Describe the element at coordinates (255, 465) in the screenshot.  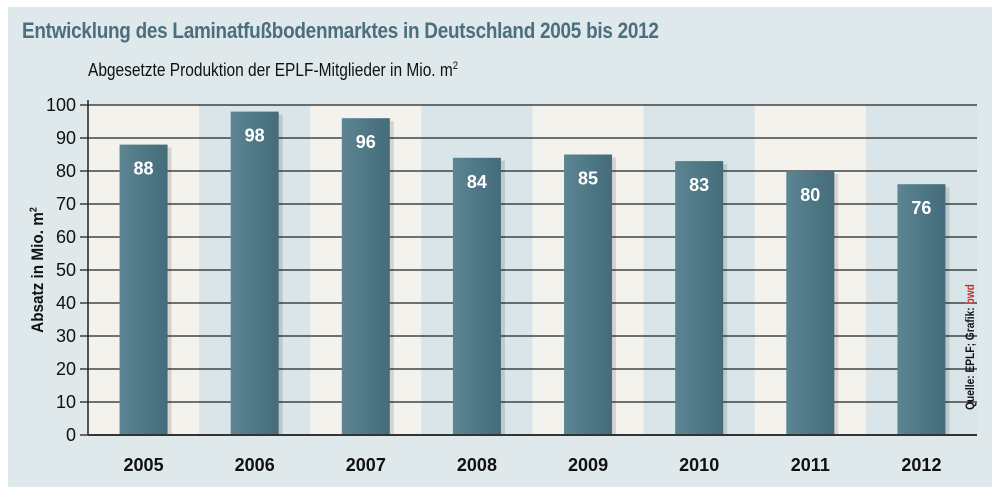
I see `x-tick-label: 2006` at that location.